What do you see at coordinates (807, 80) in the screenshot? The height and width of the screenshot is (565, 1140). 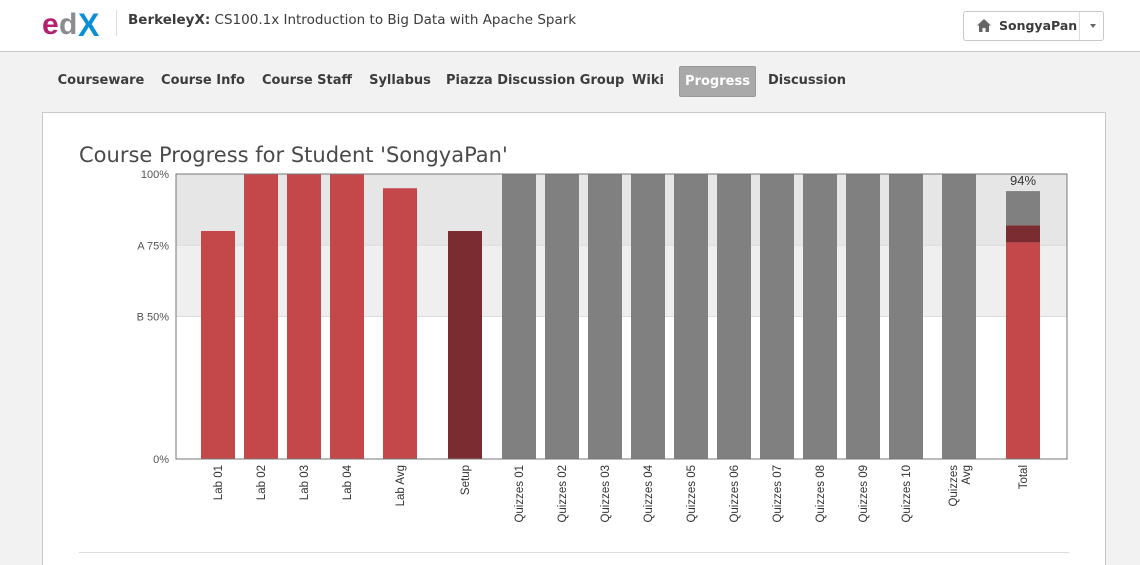 I see `tab-discussion: Discussion` at bounding box center [807, 80].